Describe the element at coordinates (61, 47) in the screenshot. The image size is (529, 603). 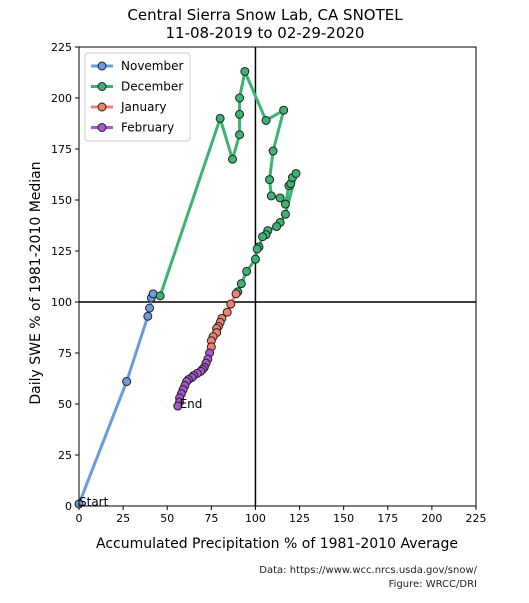
I see `y-tick-label: 225` at that location.